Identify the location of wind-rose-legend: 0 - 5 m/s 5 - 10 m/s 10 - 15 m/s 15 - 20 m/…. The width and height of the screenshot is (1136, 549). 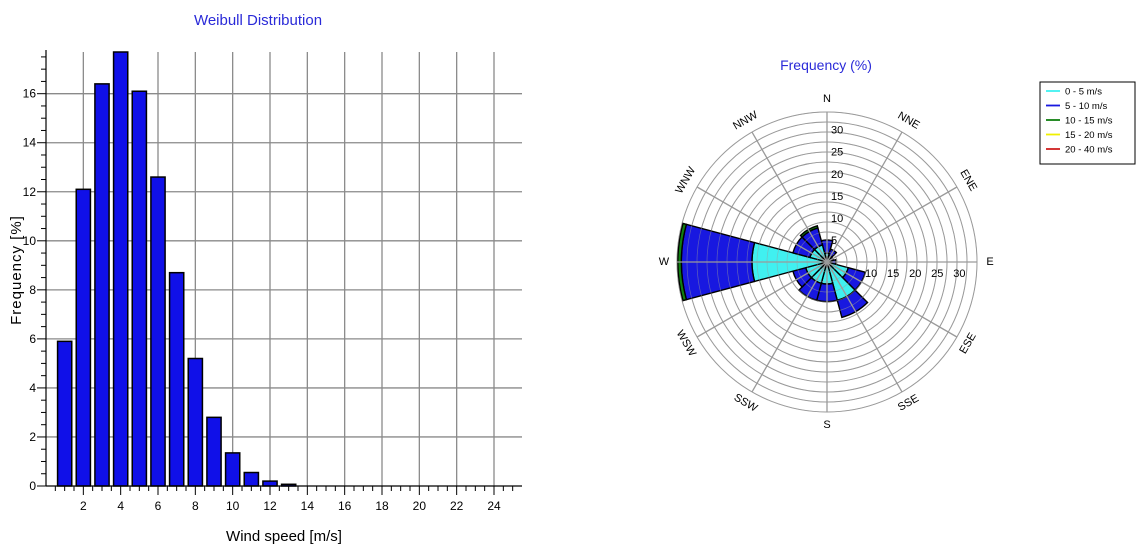
(1087, 123).